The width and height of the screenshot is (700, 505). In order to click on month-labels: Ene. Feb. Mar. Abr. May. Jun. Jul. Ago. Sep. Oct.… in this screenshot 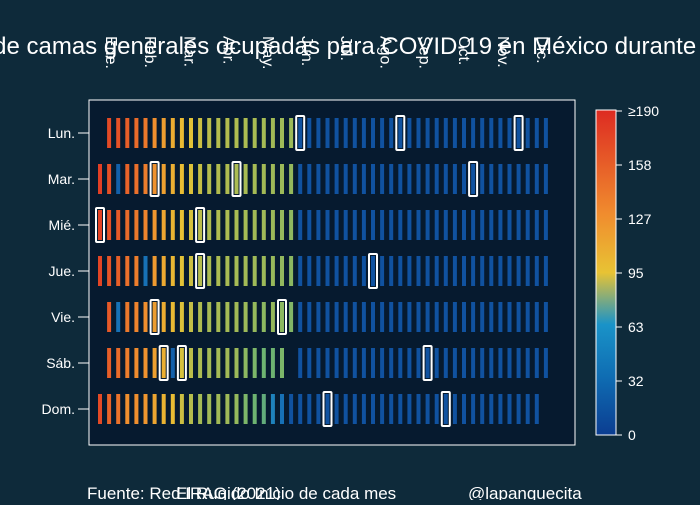, I will do `click(326, 52)`.